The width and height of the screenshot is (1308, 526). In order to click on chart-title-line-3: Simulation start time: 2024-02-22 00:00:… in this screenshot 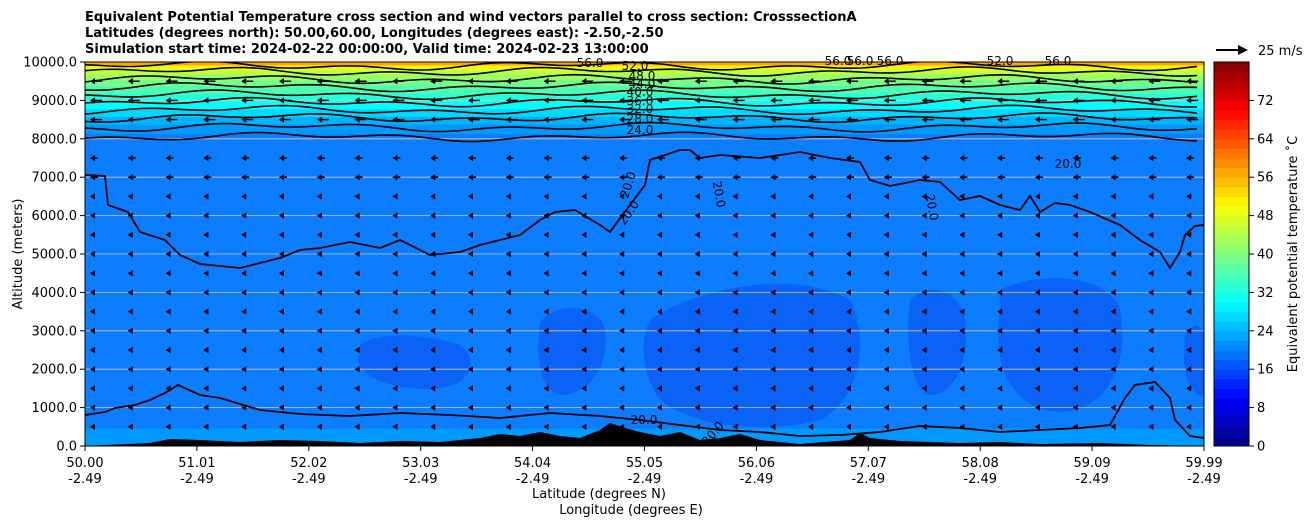, I will do `click(367, 49)`.